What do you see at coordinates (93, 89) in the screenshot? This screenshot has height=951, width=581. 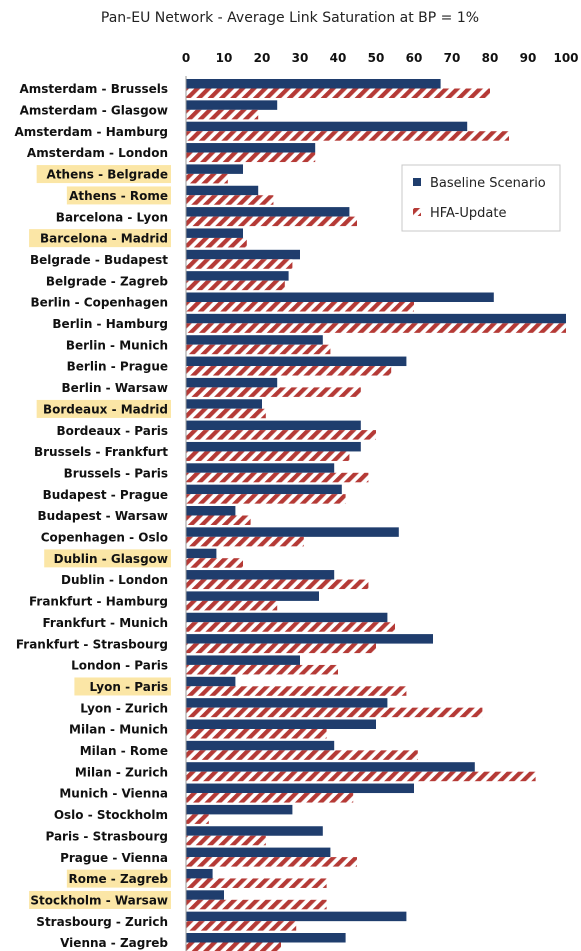 I see `category-label: Amsterdam - Brussels` at bounding box center [93, 89].